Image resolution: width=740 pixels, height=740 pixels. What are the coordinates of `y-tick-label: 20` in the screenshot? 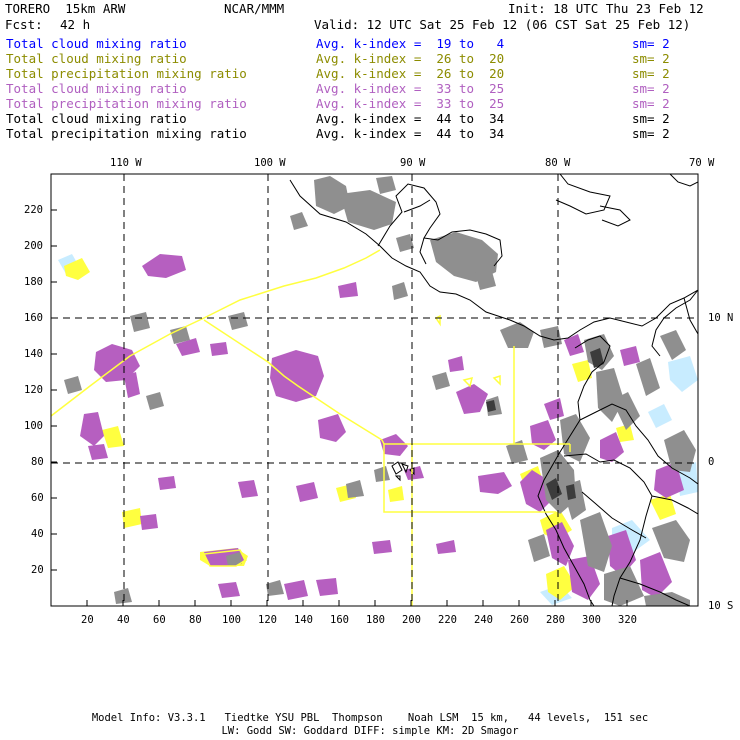 It's located at (37, 570).